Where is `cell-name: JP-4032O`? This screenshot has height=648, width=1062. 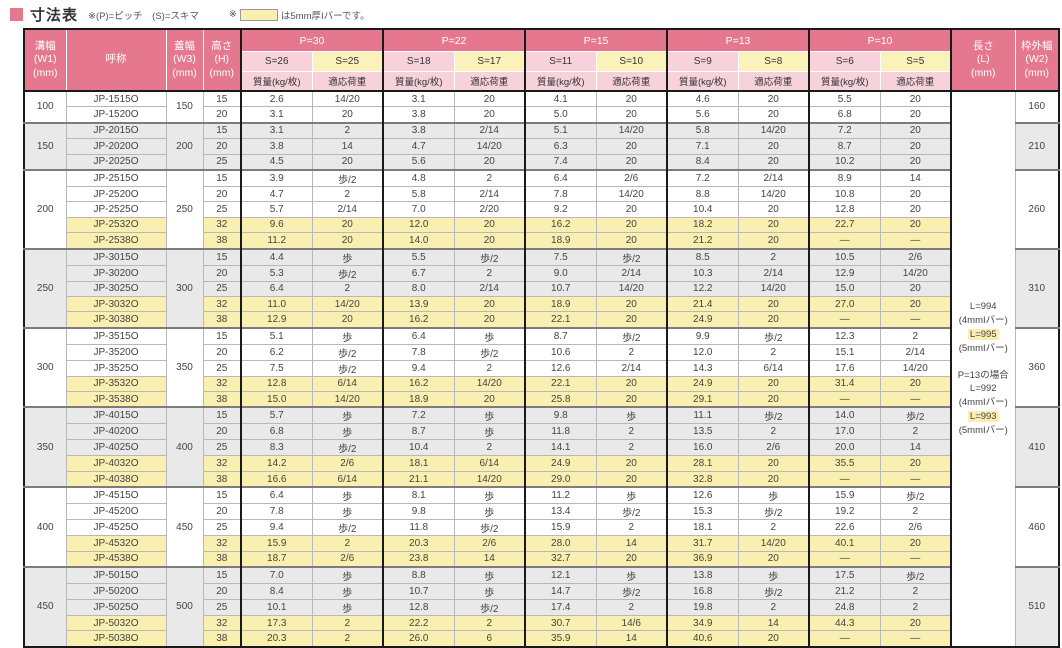 cell-name: JP-4032O is located at coordinates (116, 463).